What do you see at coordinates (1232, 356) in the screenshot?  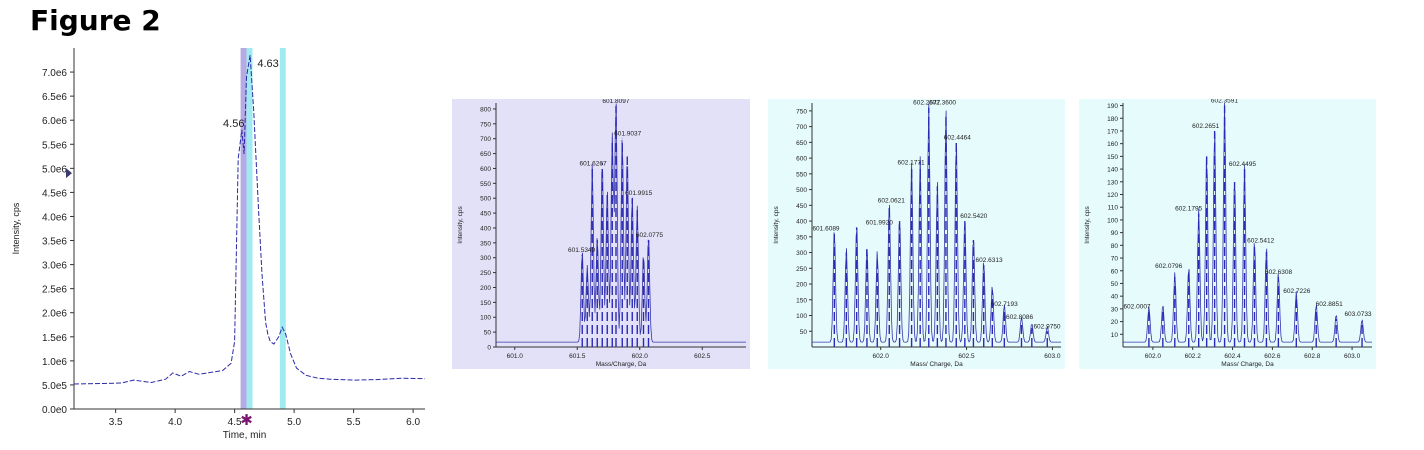 I see `x-tick-label: 602.4` at bounding box center [1232, 356].